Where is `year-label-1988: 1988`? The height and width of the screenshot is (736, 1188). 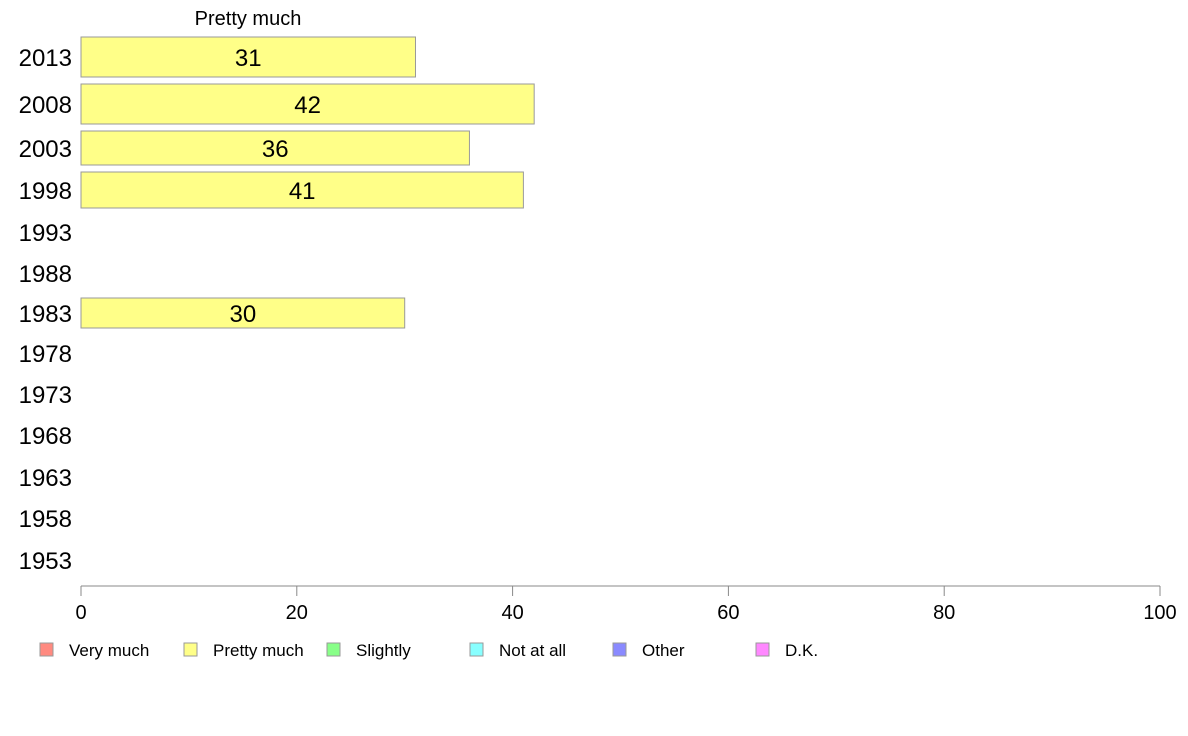
year-label-1988: 1988 is located at coordinates (45, 274).